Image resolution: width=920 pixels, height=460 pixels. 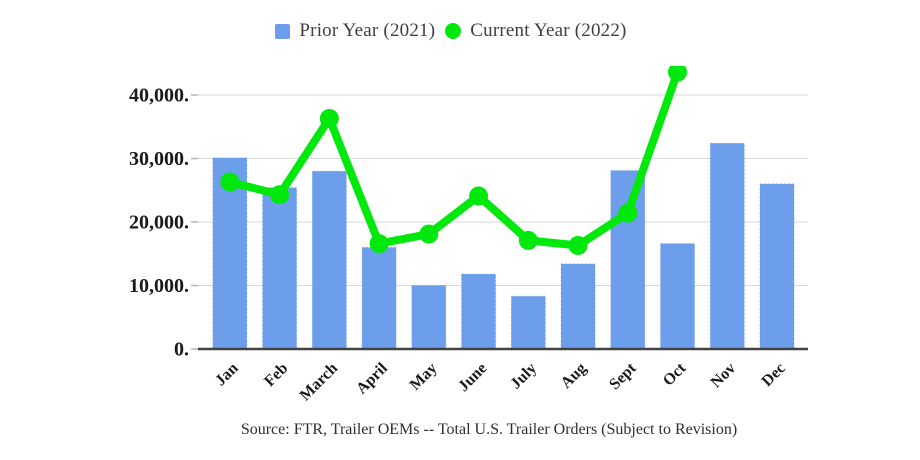 What do you see at coordinates (227, 375) in the screenshot?
I see `x-axis-label: Jan` at bounding box center [227, 375].